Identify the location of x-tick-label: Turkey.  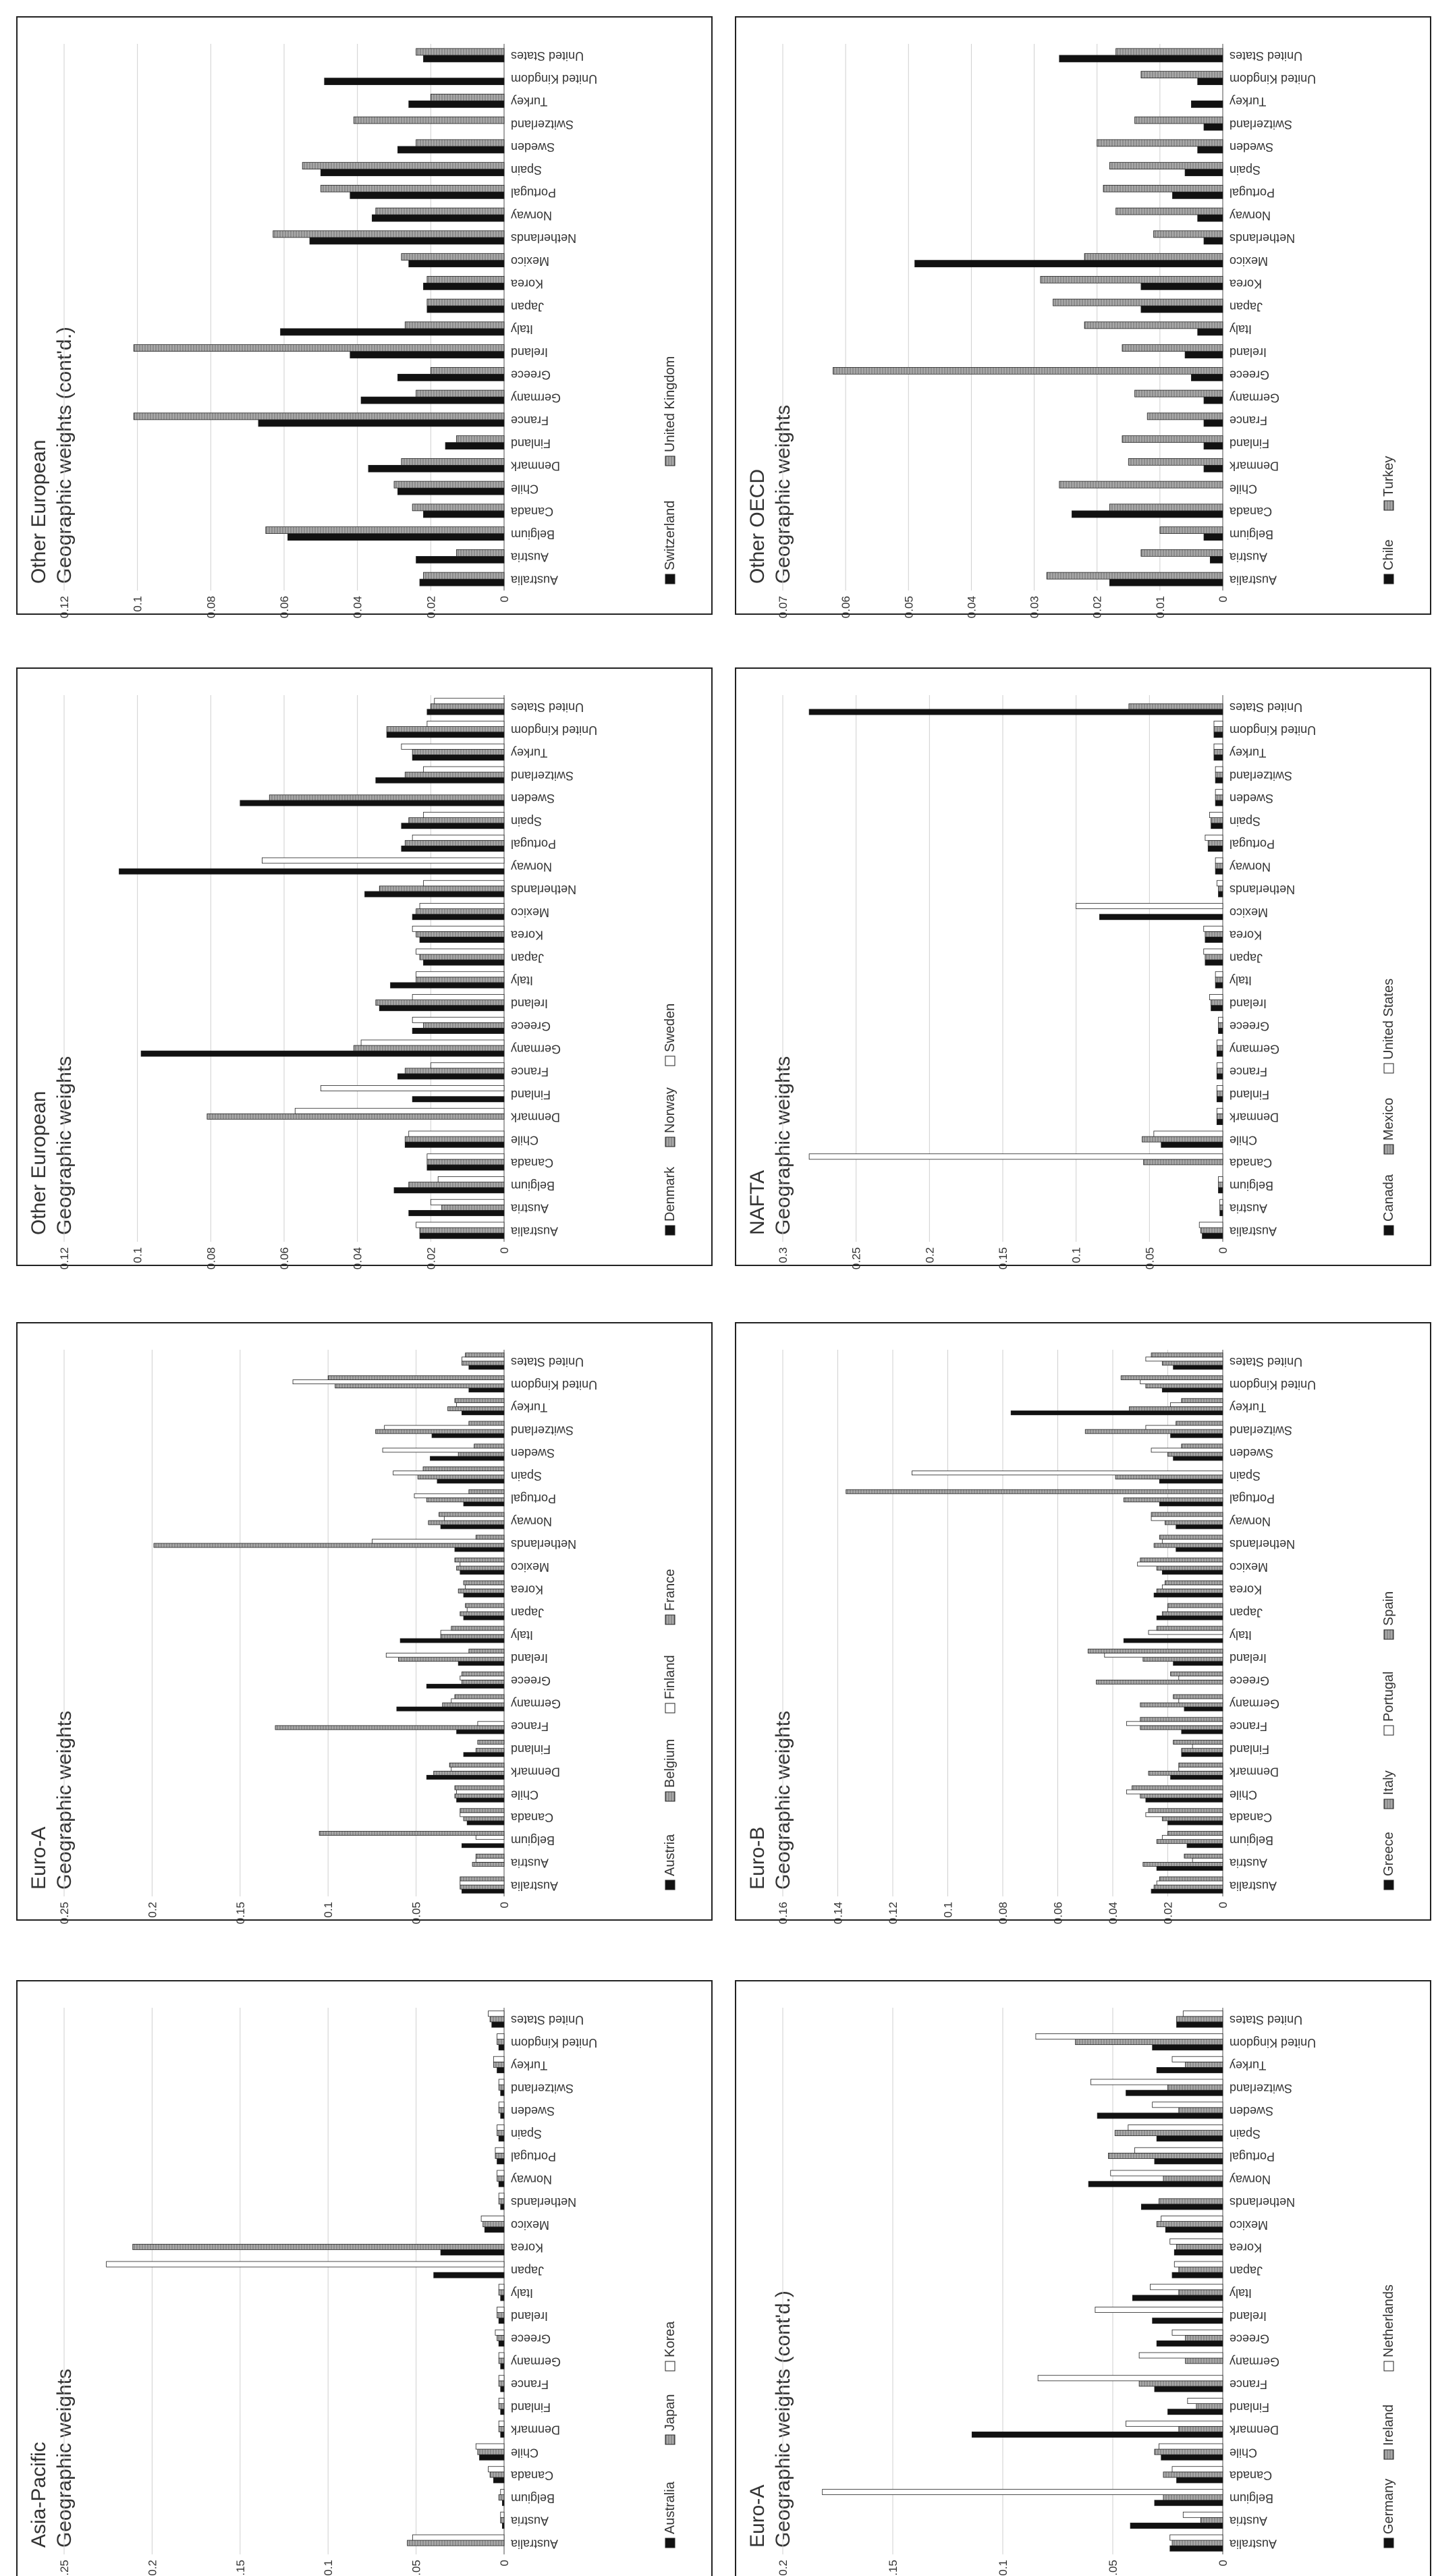
(1248, 2066).